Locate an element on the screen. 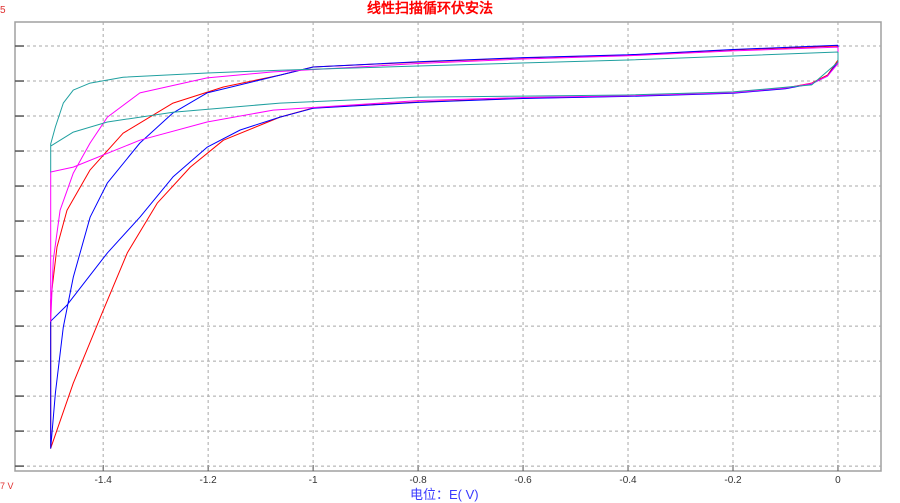 The image size is (900, 503). x-tick-label: -0.2 is located at coordinates (733, 480).